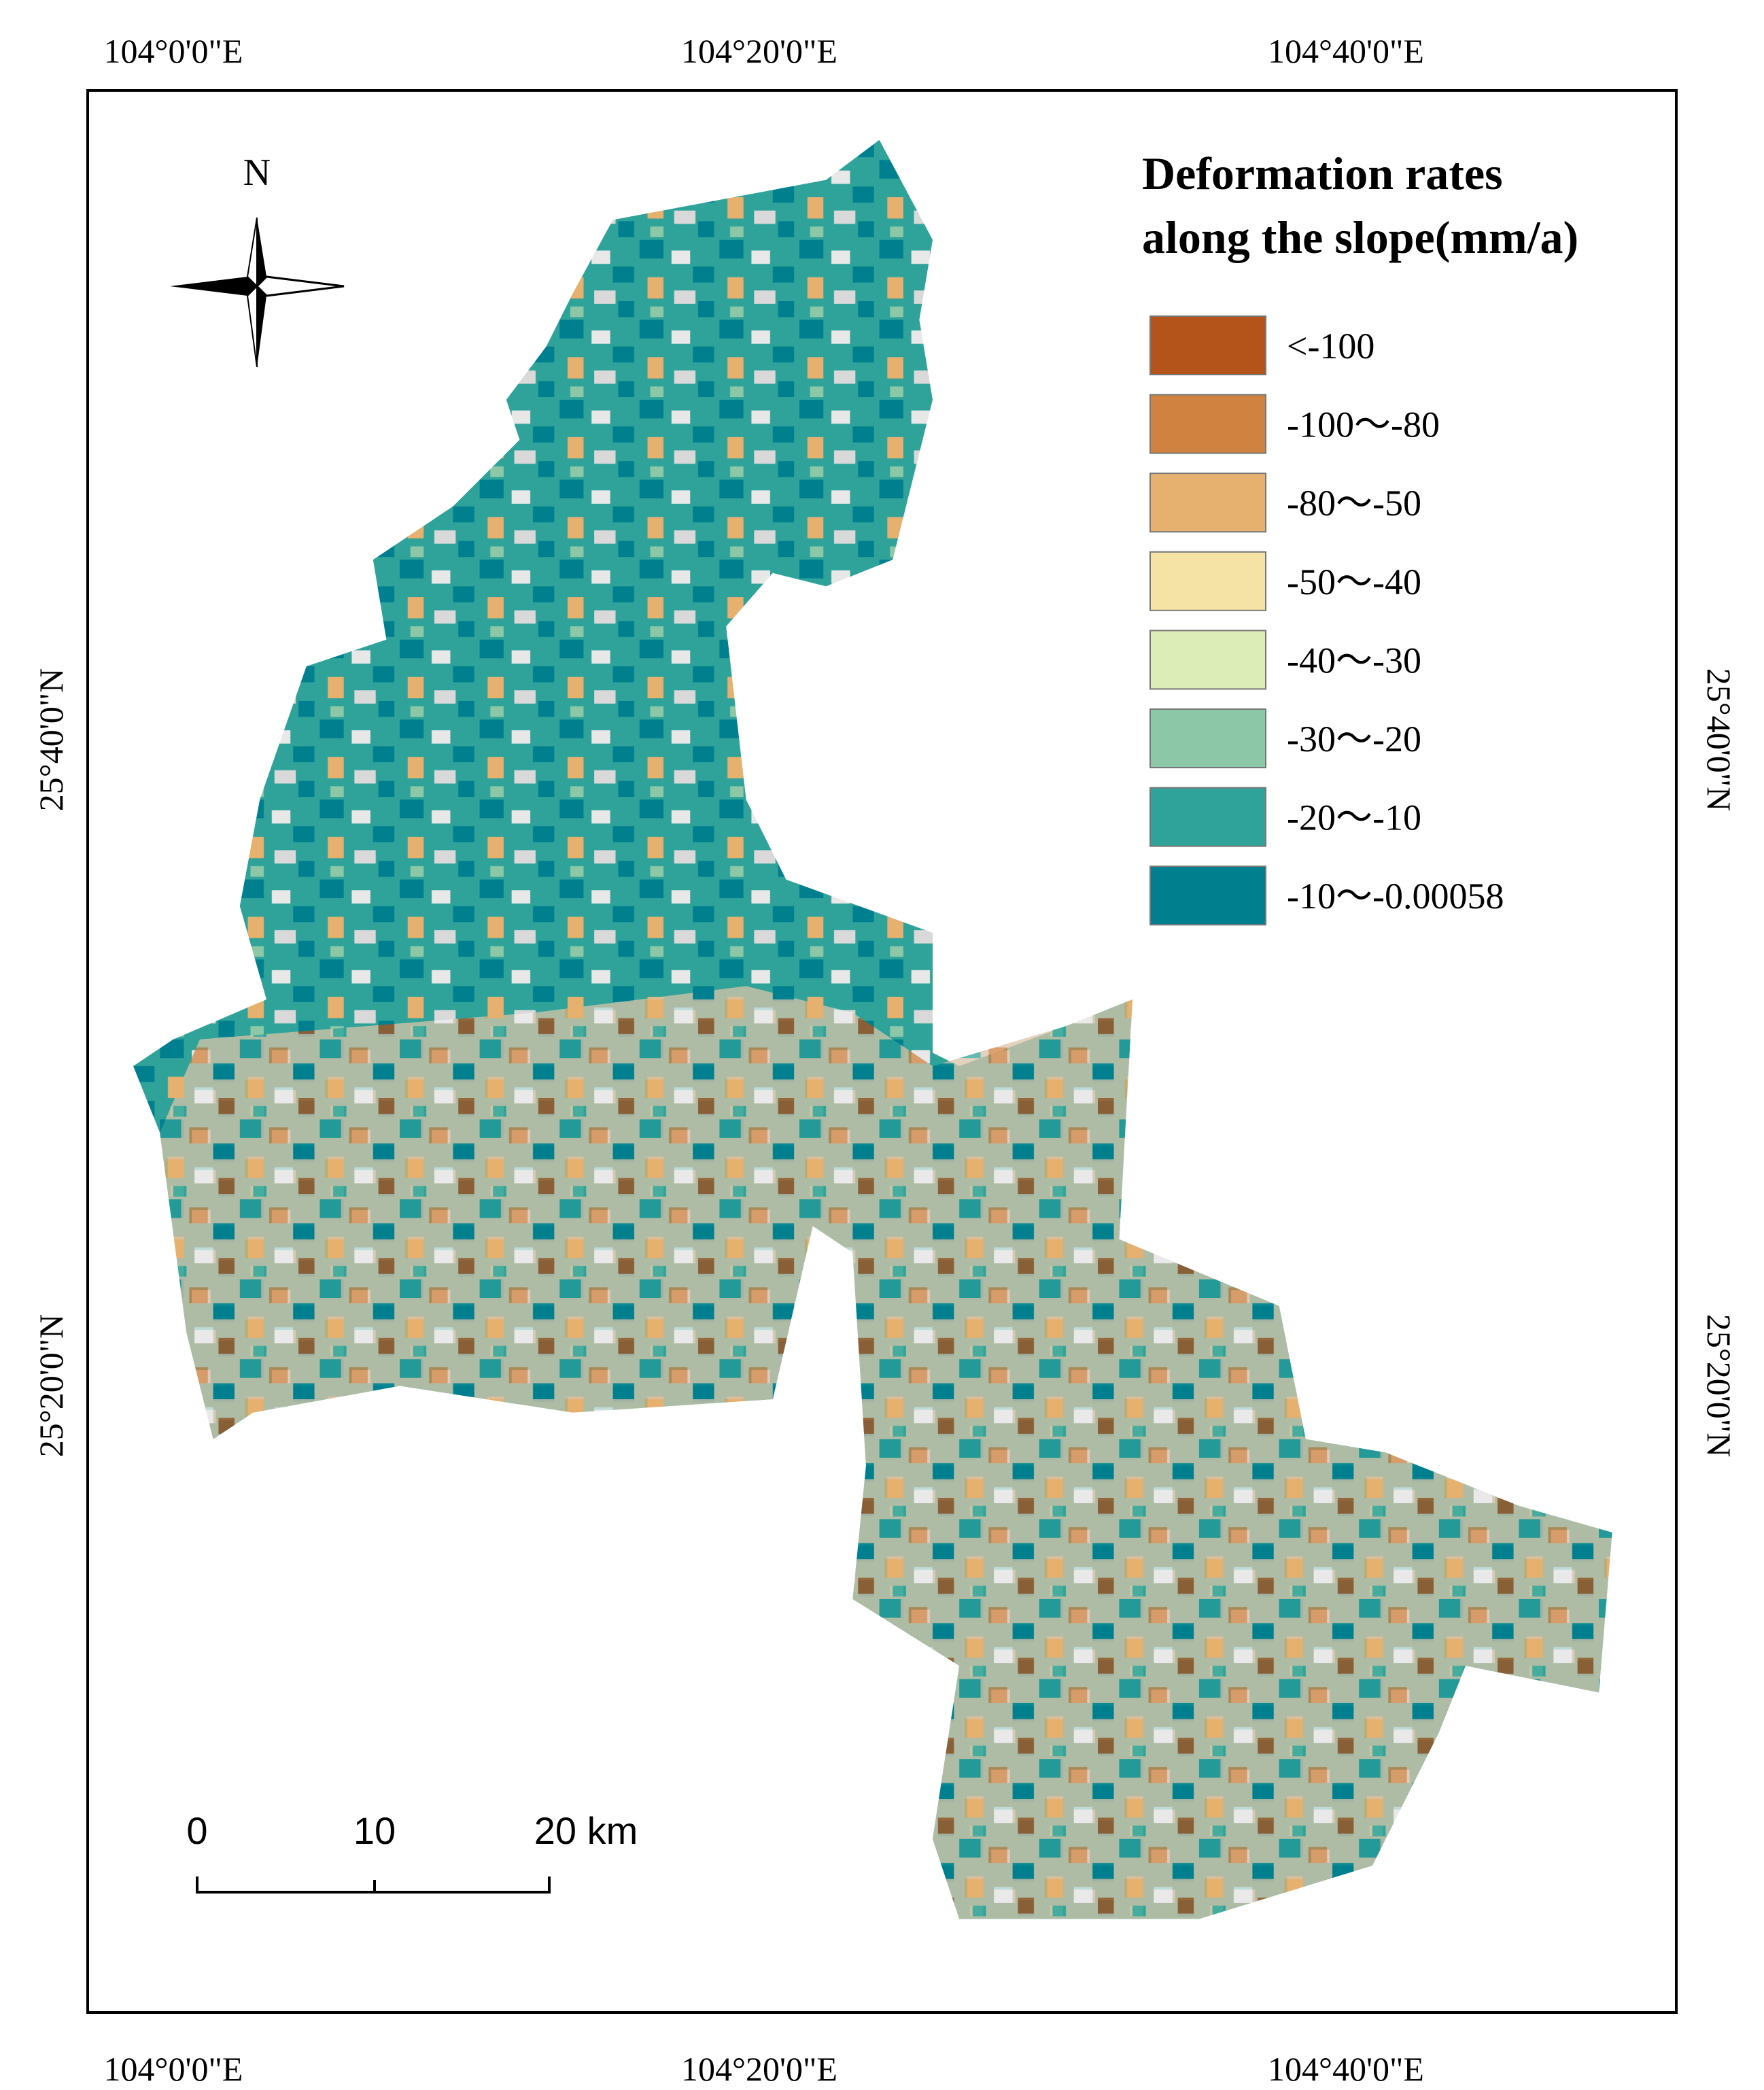  What do you see at coordinates (1395, 896) in the screenshot?
I see `legend-label: -10～-0.00058` at bounding box center [1395, 896].